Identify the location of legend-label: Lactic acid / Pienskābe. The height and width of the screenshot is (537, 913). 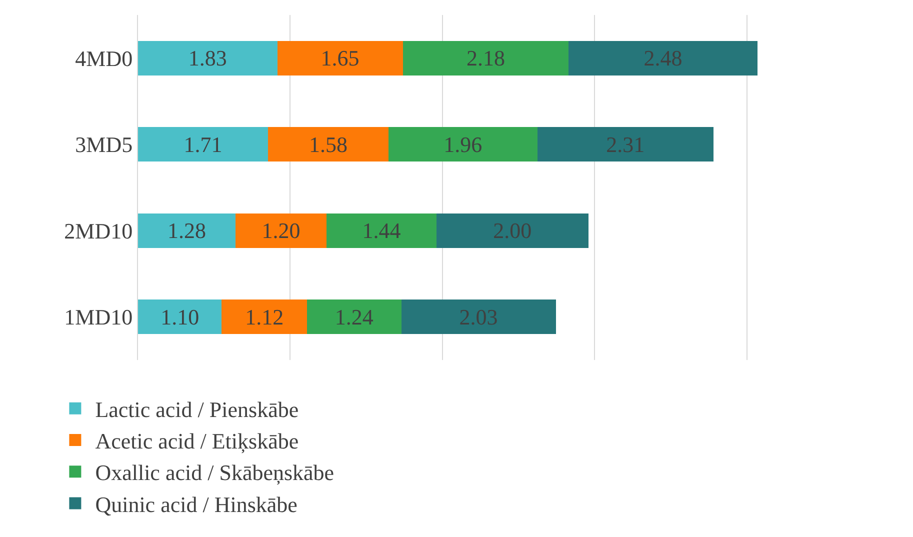
(197, 409).